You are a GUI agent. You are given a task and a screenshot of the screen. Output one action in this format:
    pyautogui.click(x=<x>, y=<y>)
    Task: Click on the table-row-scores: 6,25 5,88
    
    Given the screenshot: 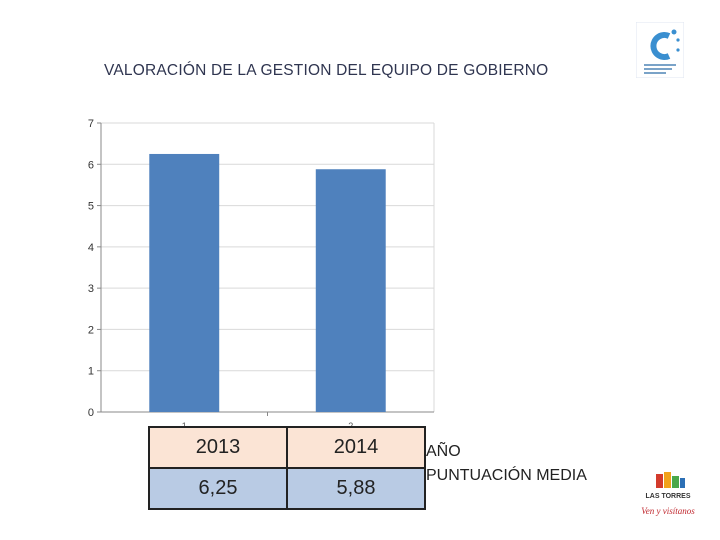 What is the action you would take?
    pyautogui.click(x=287, y=488)
    